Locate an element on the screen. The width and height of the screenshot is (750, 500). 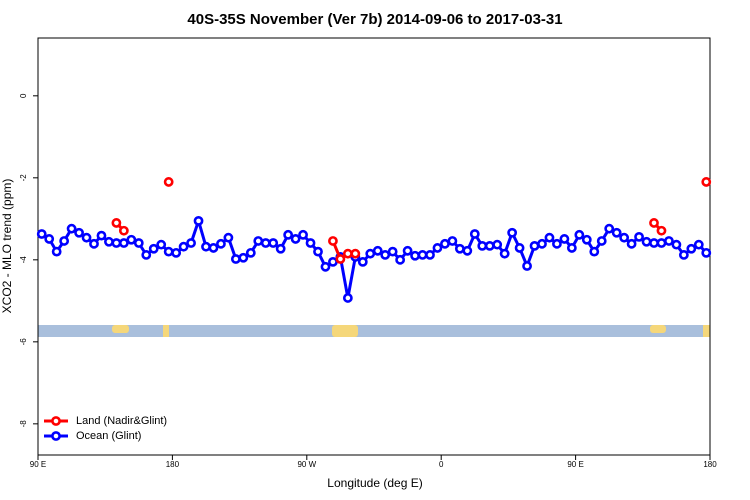
ocean-strip is located at coordinates (374, 331).